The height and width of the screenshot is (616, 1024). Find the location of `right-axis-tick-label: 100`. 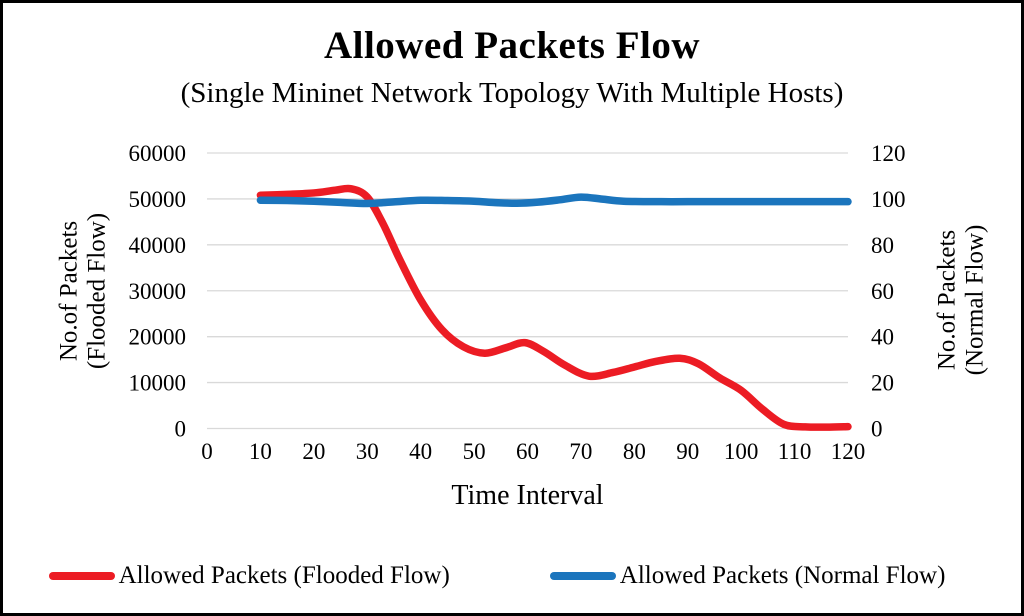

right-axis-tick-label: 100 is located at coordinates (888, 199).